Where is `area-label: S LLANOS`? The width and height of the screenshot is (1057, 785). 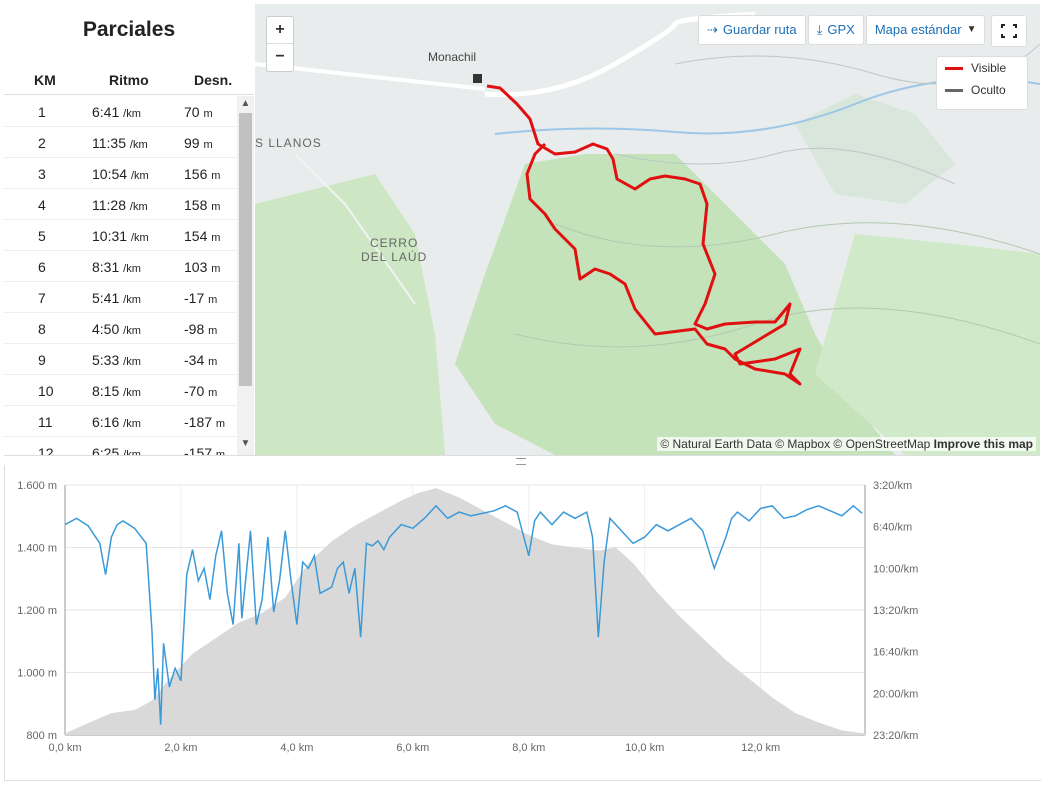 area-label: S LLANOS is located at coordinates (288, 143).